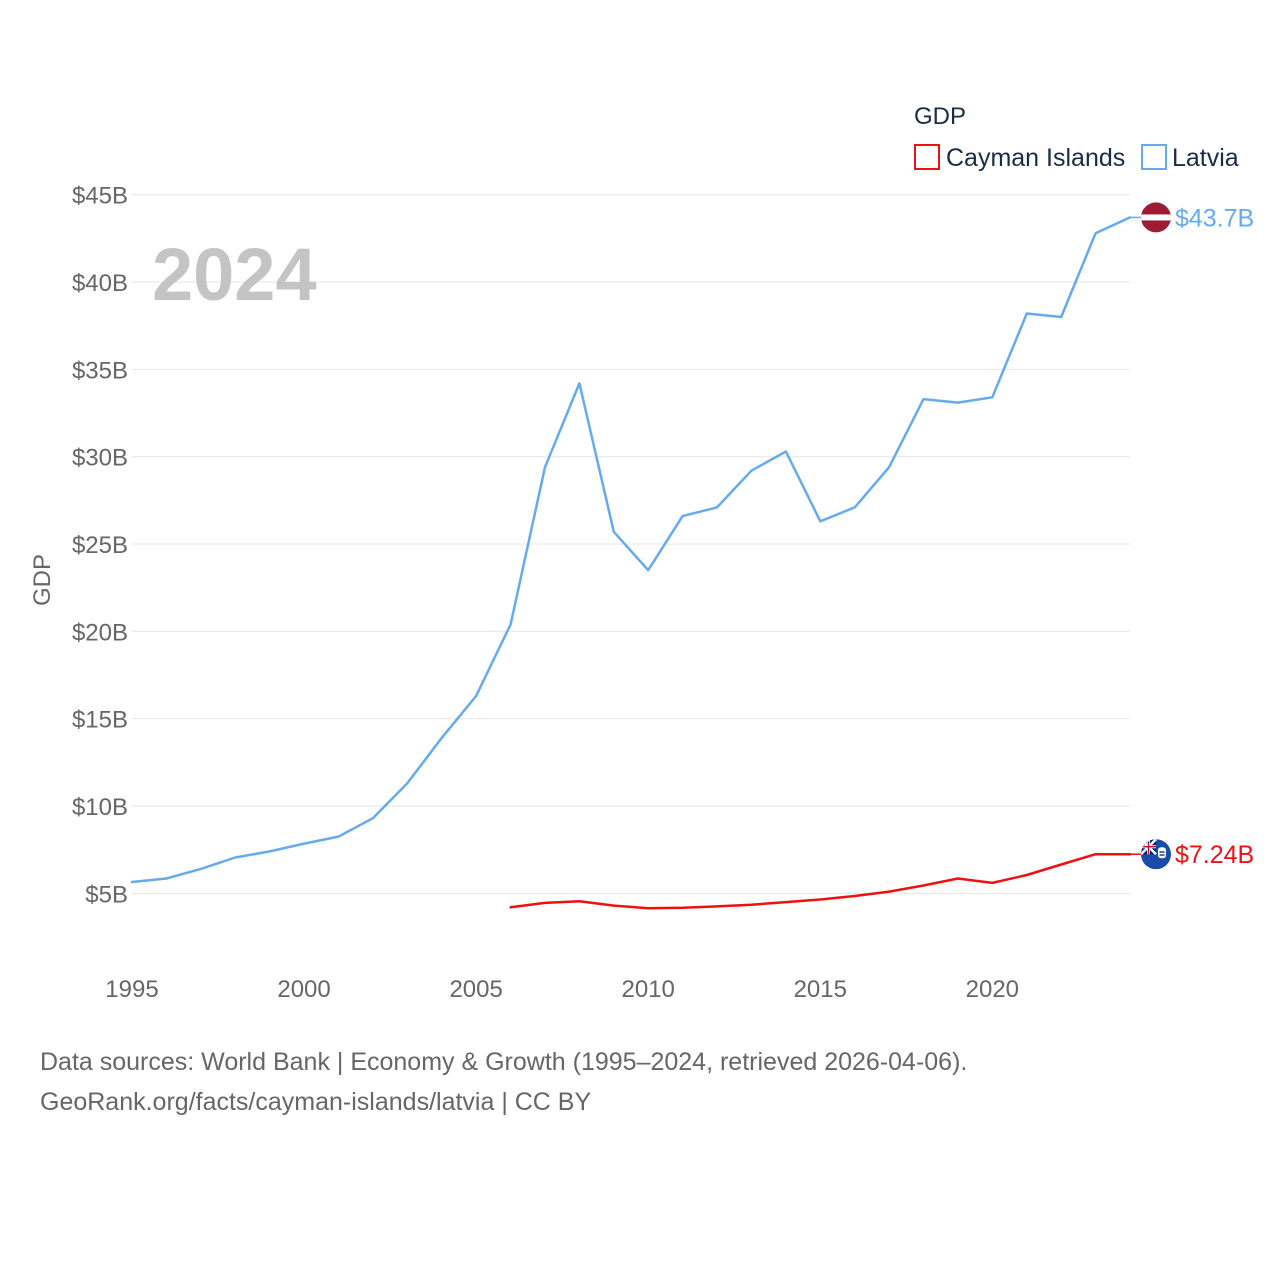 The image size is (1280, 1280). Describe the element at coordinates (1035, 158) in the screenshot. I see `legend-label-cayman-islands: Cayman Islands` at that location.